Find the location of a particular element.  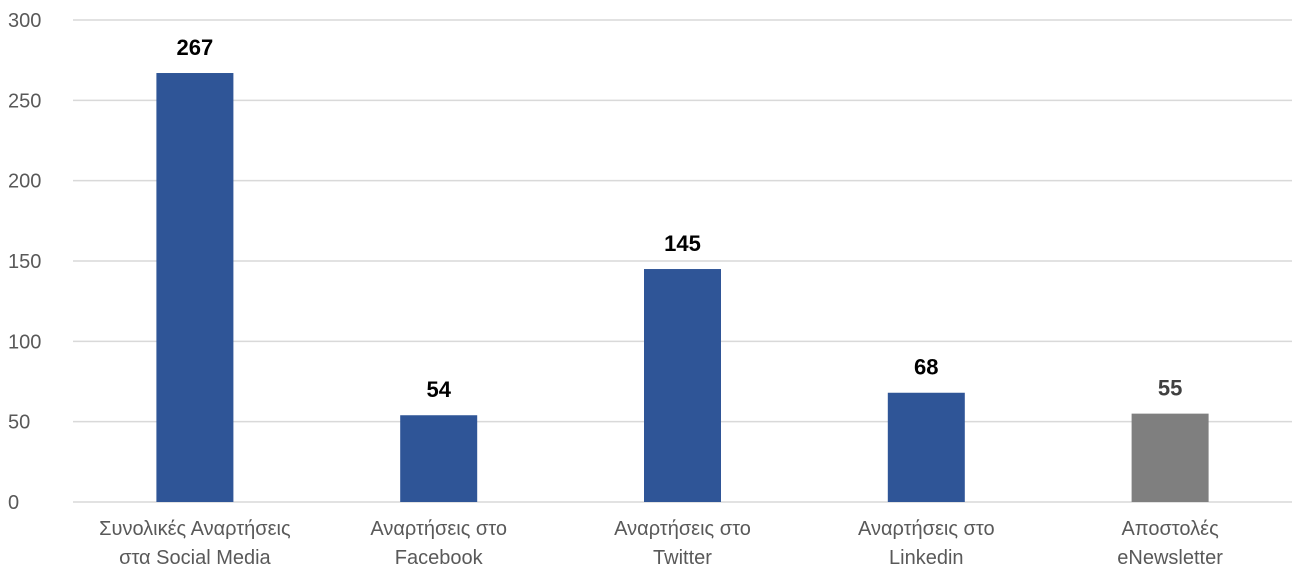

y-tick-label: 150 is located at coordinates (24, 262).